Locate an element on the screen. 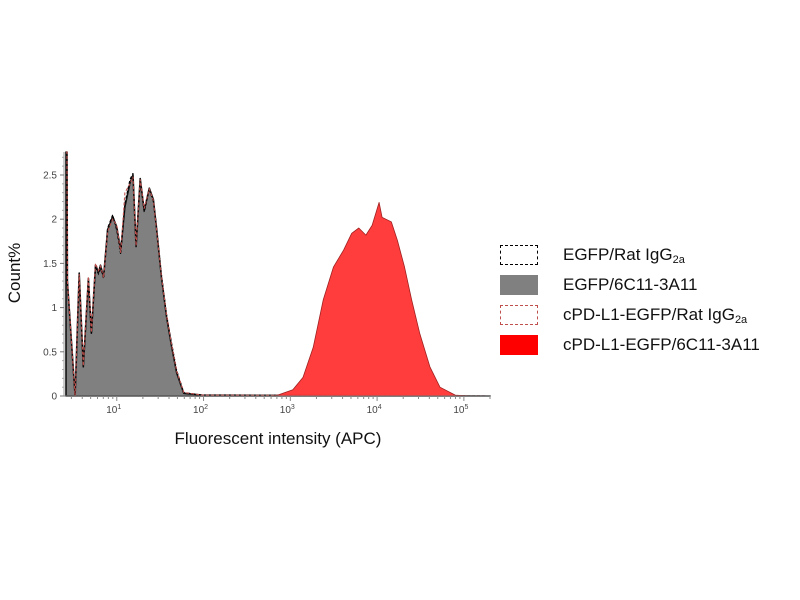 The width and height of the screenshot is (800, 600). y-tick-label: 2.5 is located at coordinates (50, 175).